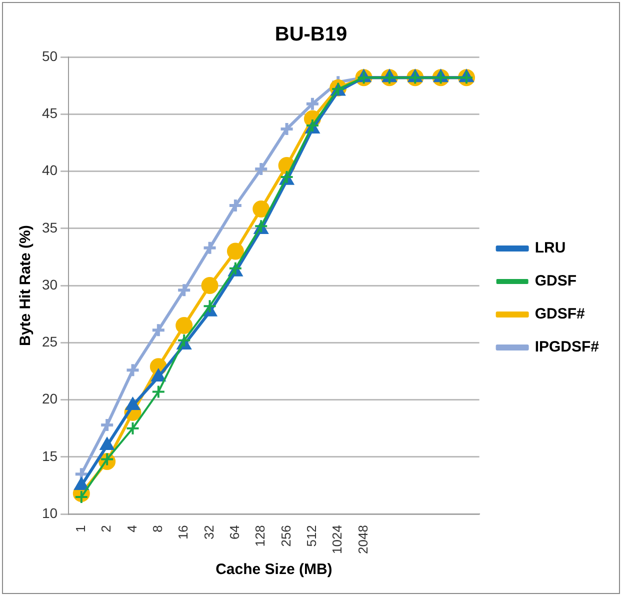 This screenshot has height=598, width=624. Describe the element at coordinates (50, 398) in the screenshot. I see `y-tick-label: 20` at that location.